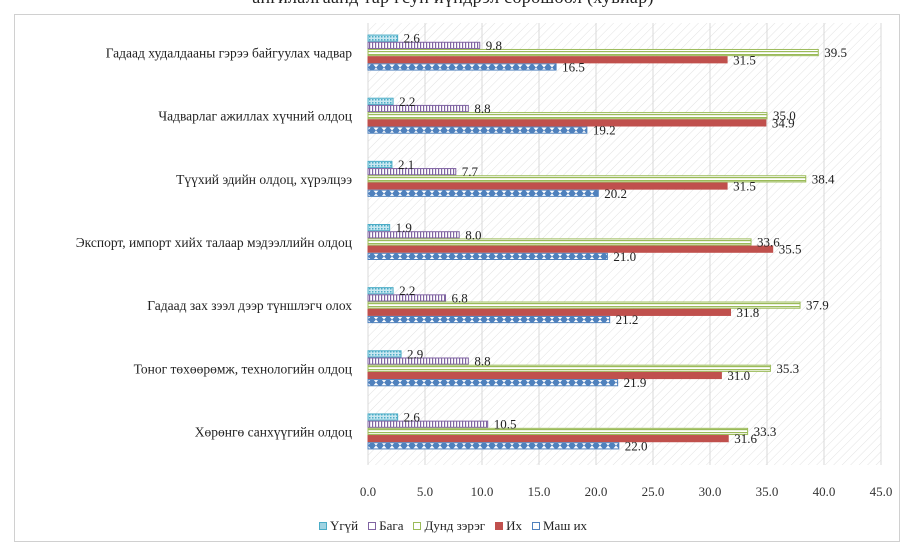 This screenshot has width=906, height=548. Describe the element at coordinates (823, 178) in the screenshot. I see `data-label: 38.4` at that location.